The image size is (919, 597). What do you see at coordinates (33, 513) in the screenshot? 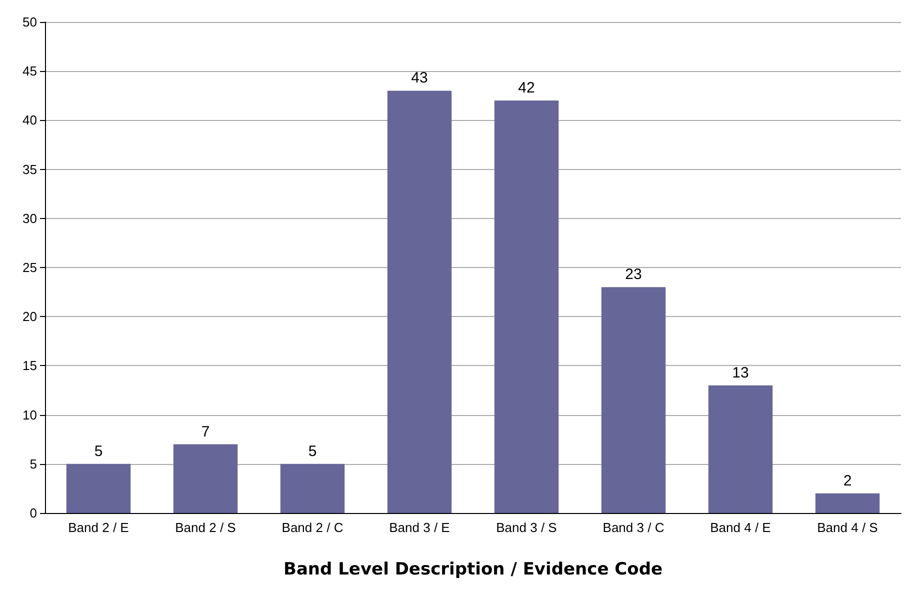
I see `y-tick-label: 0` at bounding box center [33, 513].